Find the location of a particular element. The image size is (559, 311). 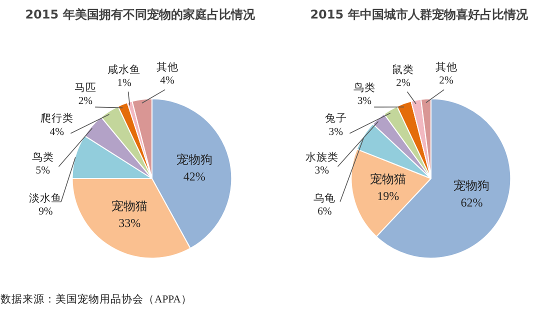

data-label: 5% is located at coordinates (43, 171).